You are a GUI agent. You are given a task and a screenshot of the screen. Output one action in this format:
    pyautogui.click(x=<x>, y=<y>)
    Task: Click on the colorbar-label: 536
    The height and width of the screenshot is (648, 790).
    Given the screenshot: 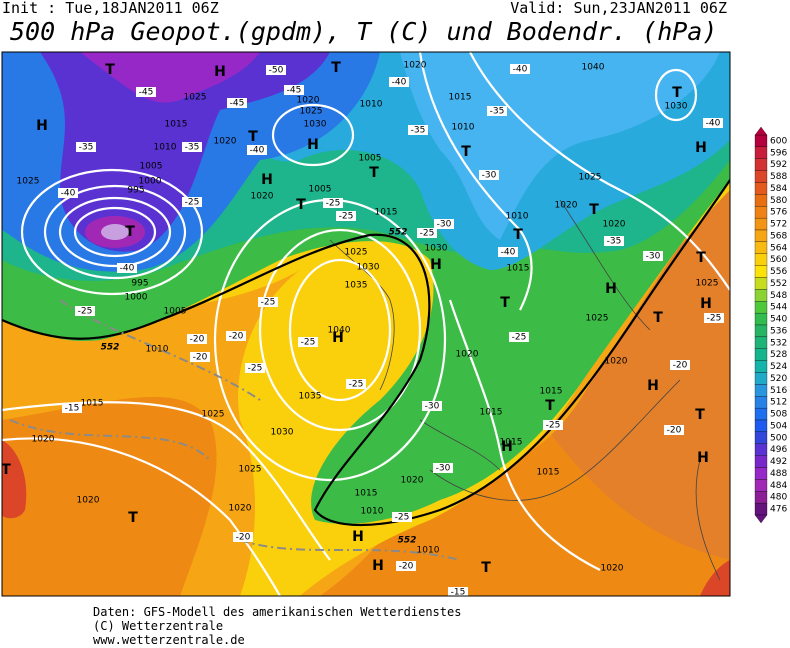 What is the action you would take?
    pyautogui.click(x=778, y=331)
    